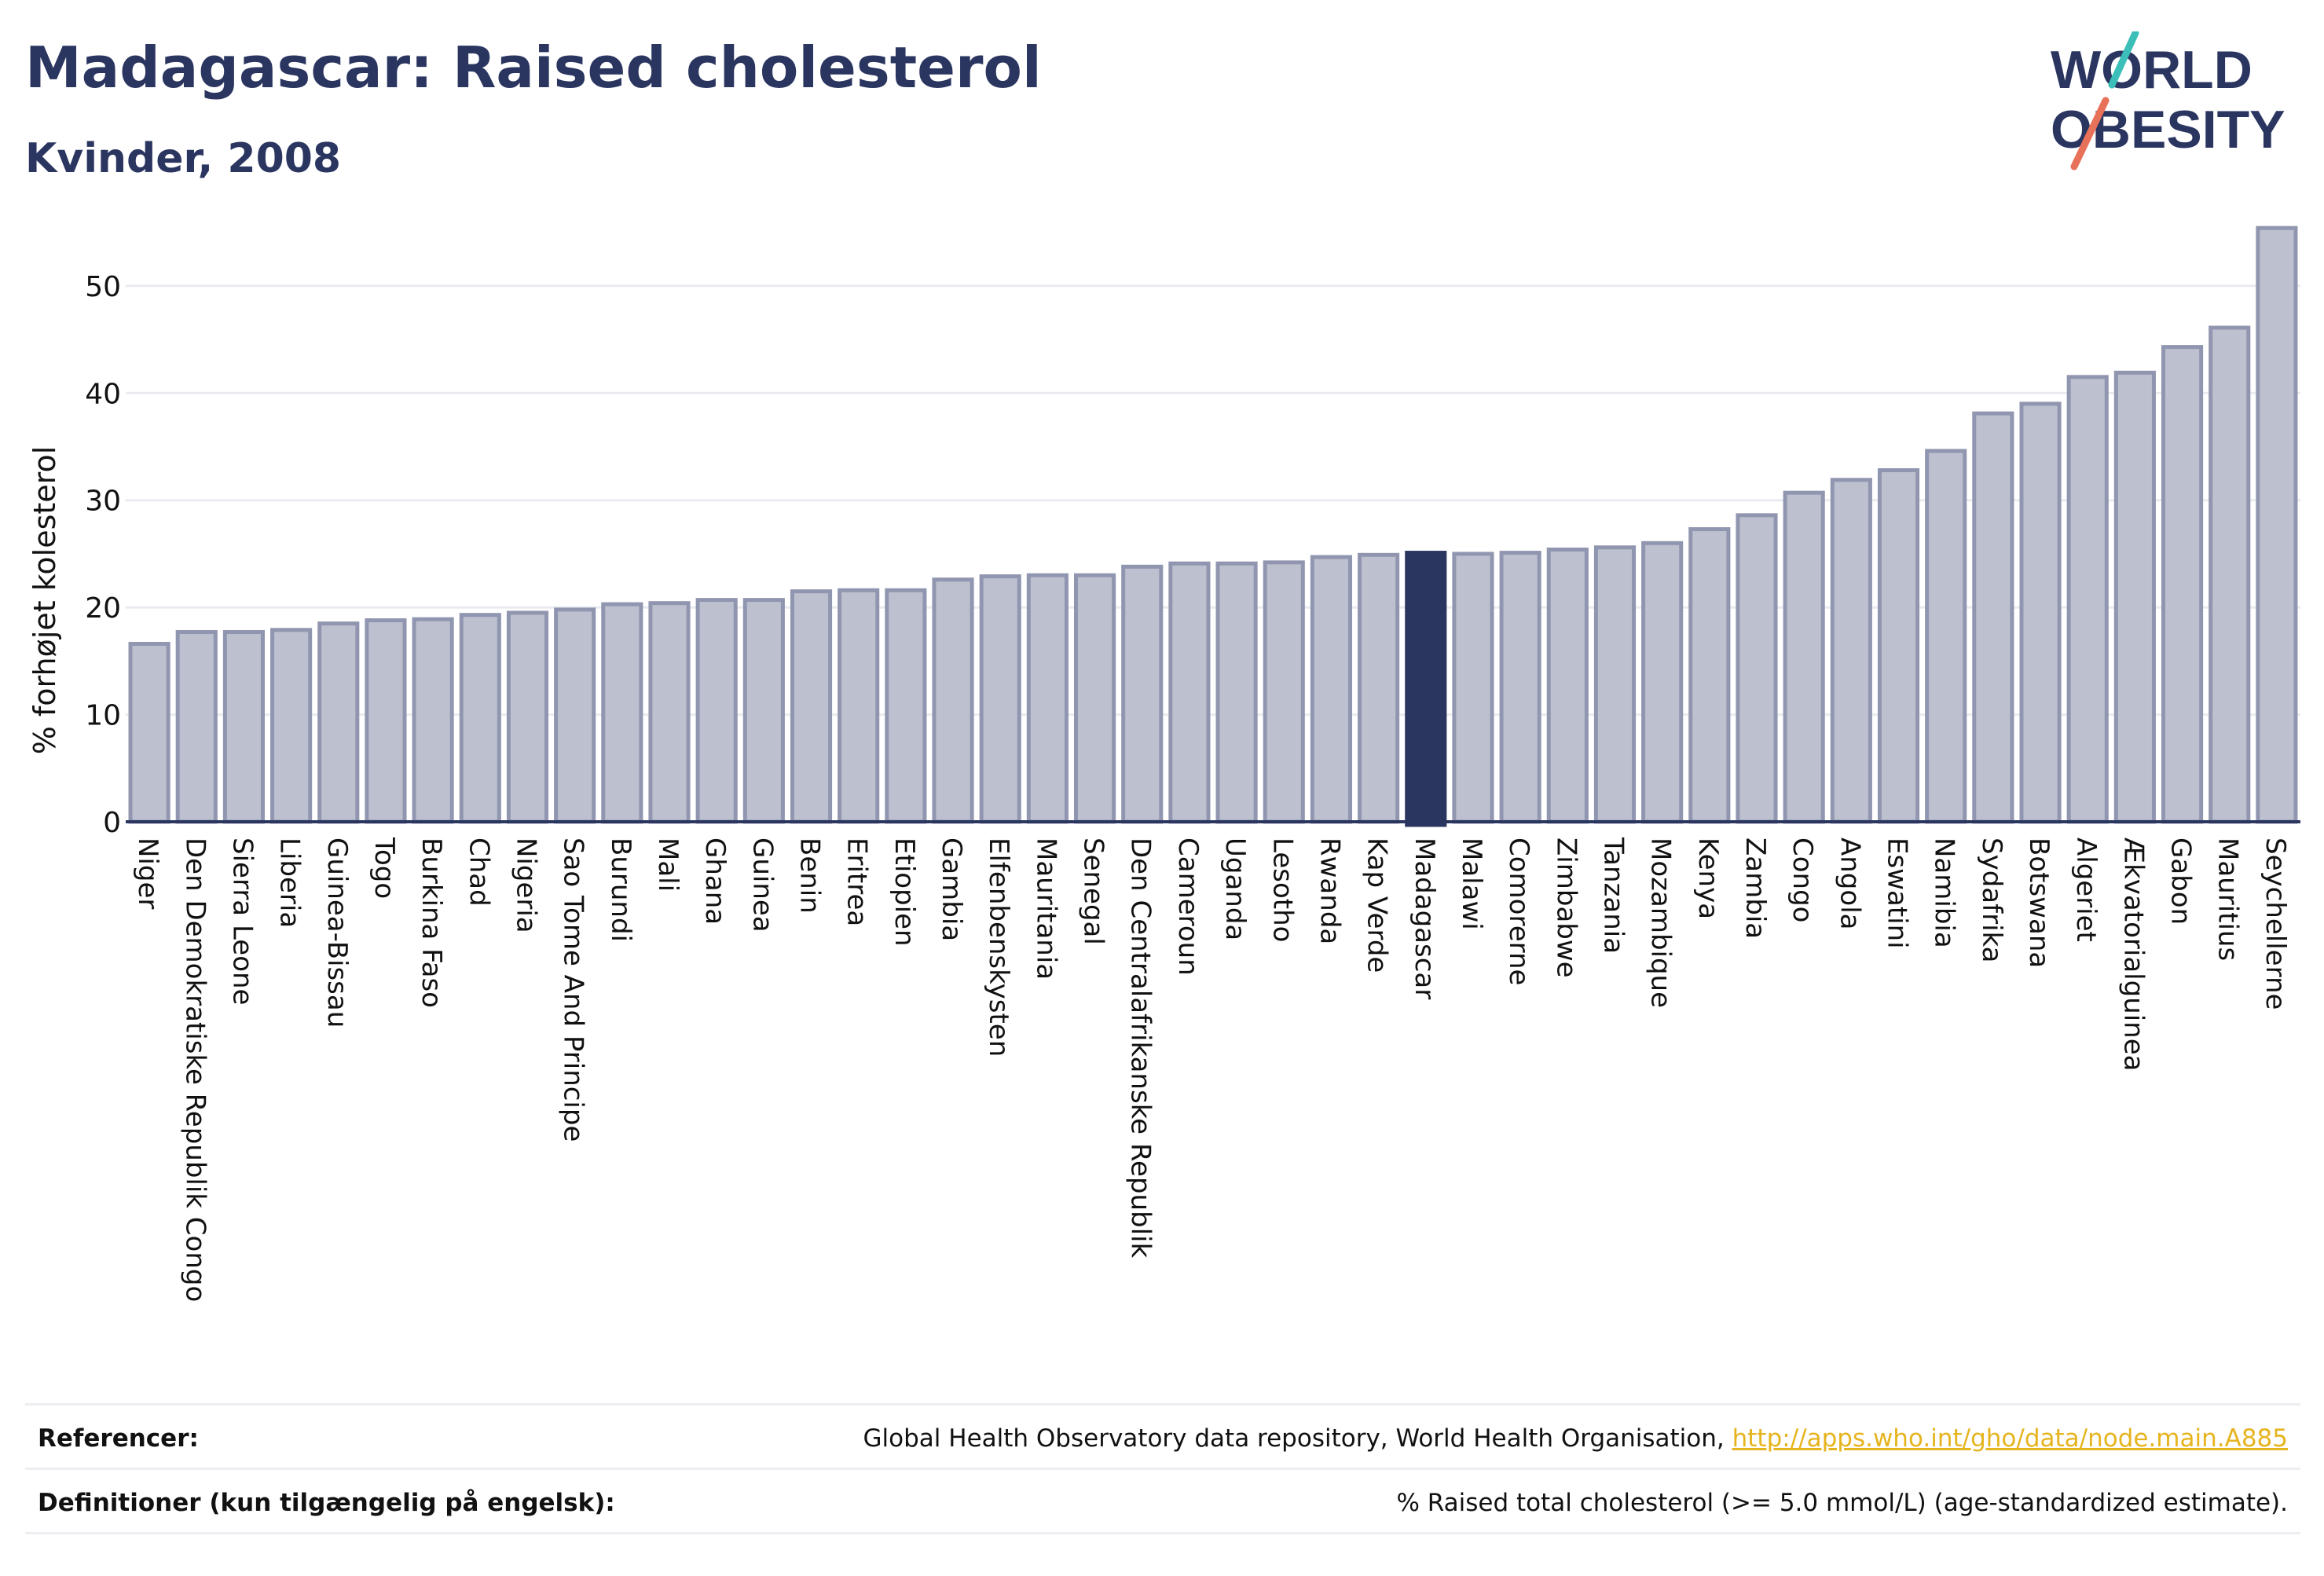  Describe the element at coordinates (1898, 646) in the screenshot. I see `bar-eswatini` at that location.